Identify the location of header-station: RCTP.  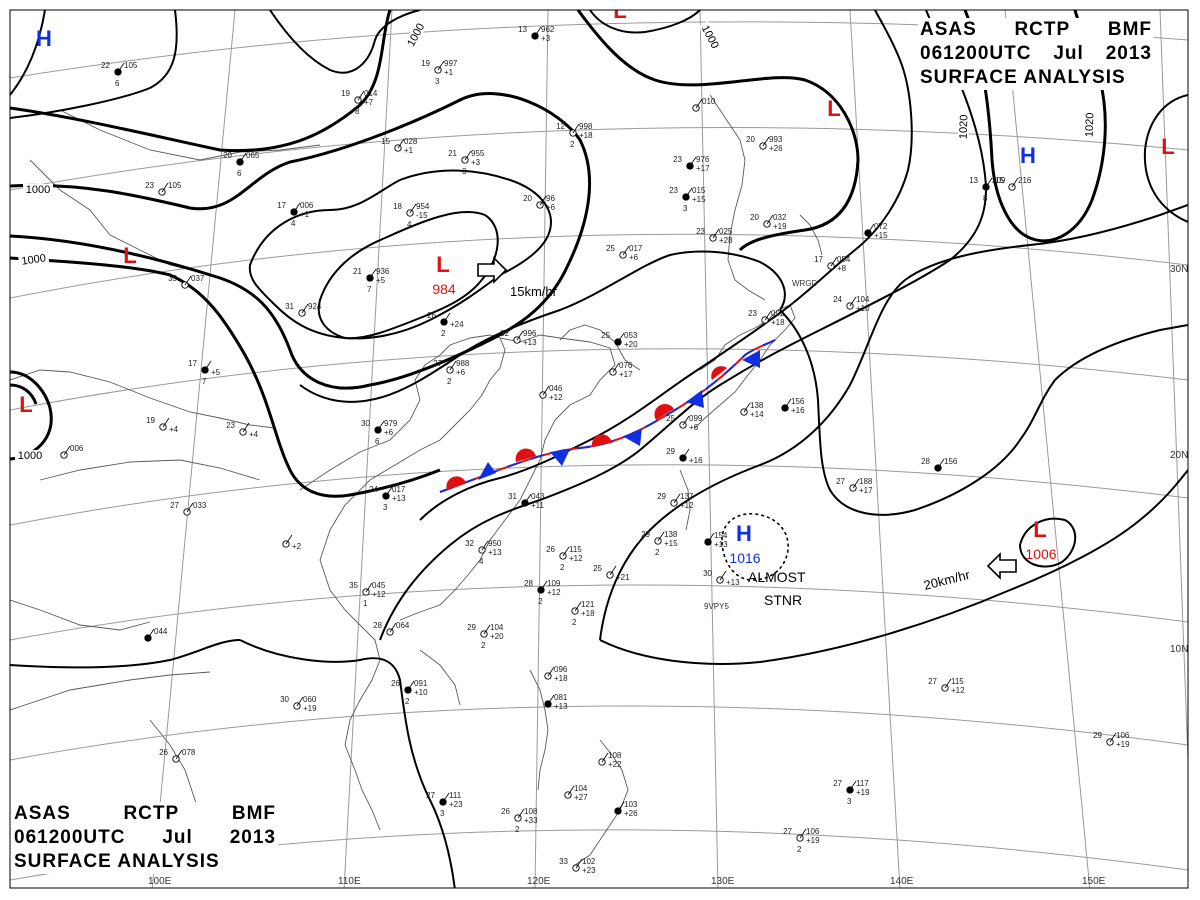
(1042, 29).